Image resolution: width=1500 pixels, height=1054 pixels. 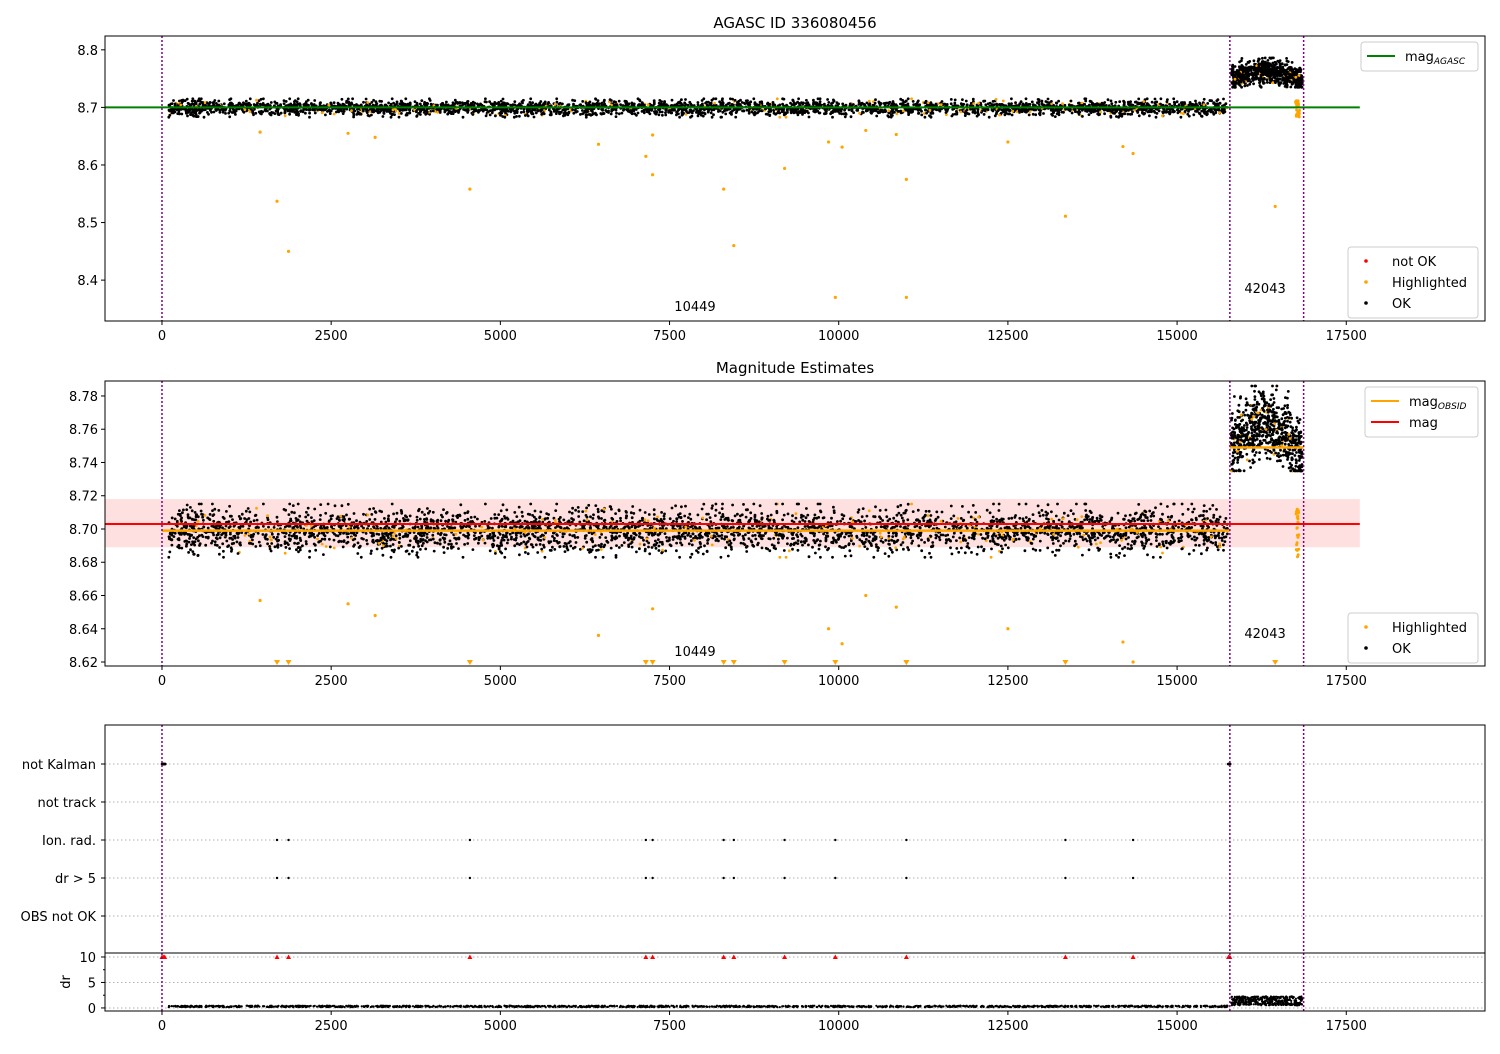 I want to click on y-tick-label: 8.7, so click(x=87, y=108).